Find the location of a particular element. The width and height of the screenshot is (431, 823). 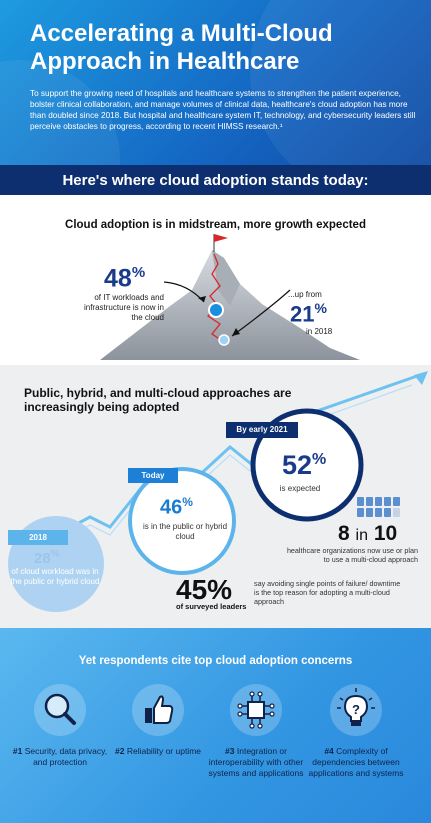

concern-3-rank: #3 is located at coordinates (230, 751).